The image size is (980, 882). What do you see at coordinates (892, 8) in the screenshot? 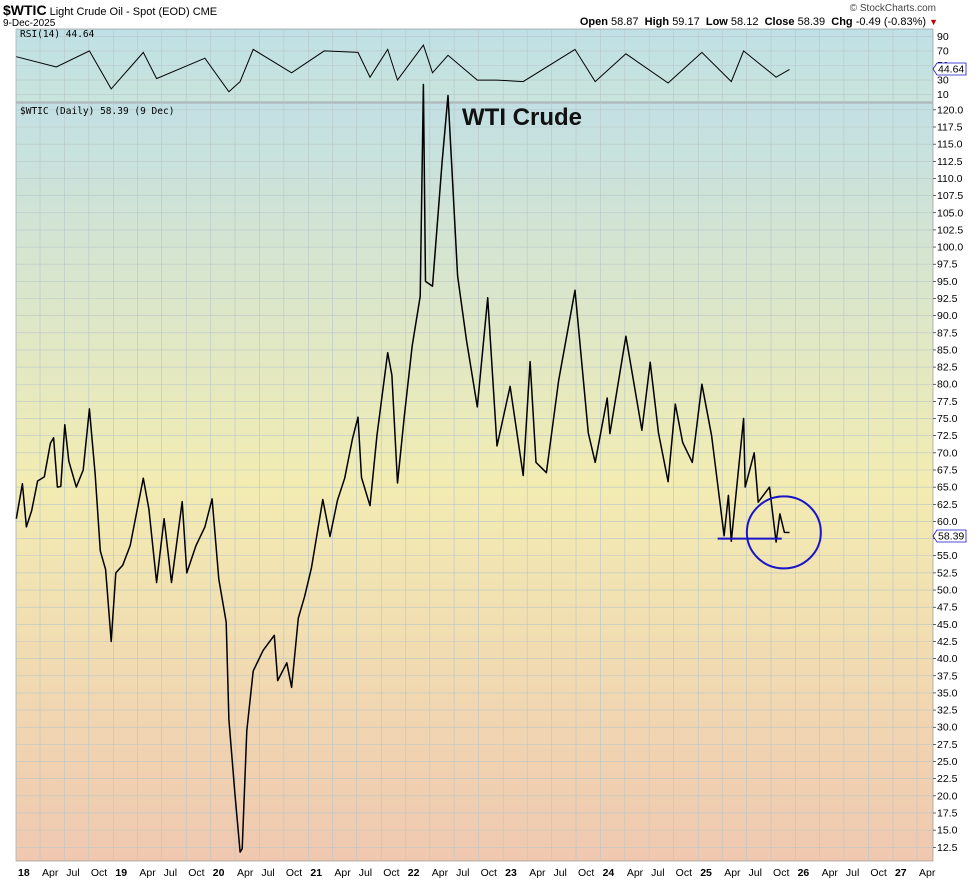
I see `brand-link: © StockCharts.com` at bounding box center [892, 8].